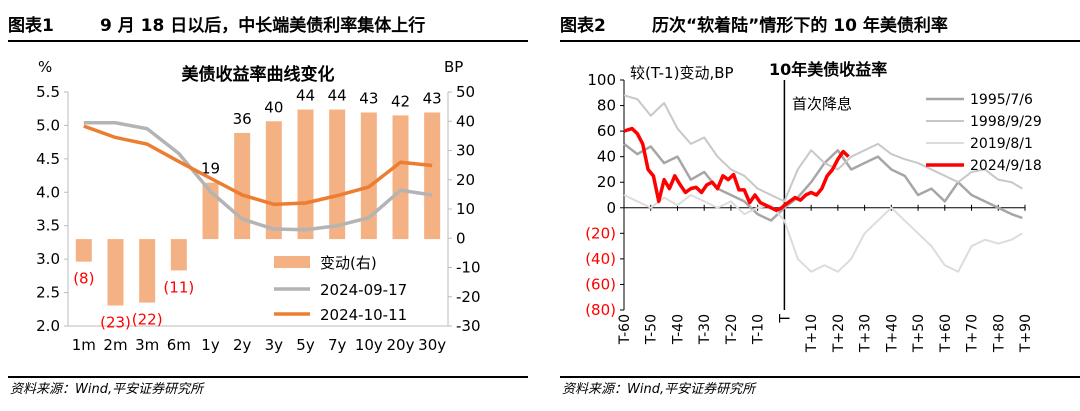 The width and height of the screenshot is (1080, 411). Describe the element at coordinates (465, 209) in the screenshot. I see `right-tick-label: 10` at that location.